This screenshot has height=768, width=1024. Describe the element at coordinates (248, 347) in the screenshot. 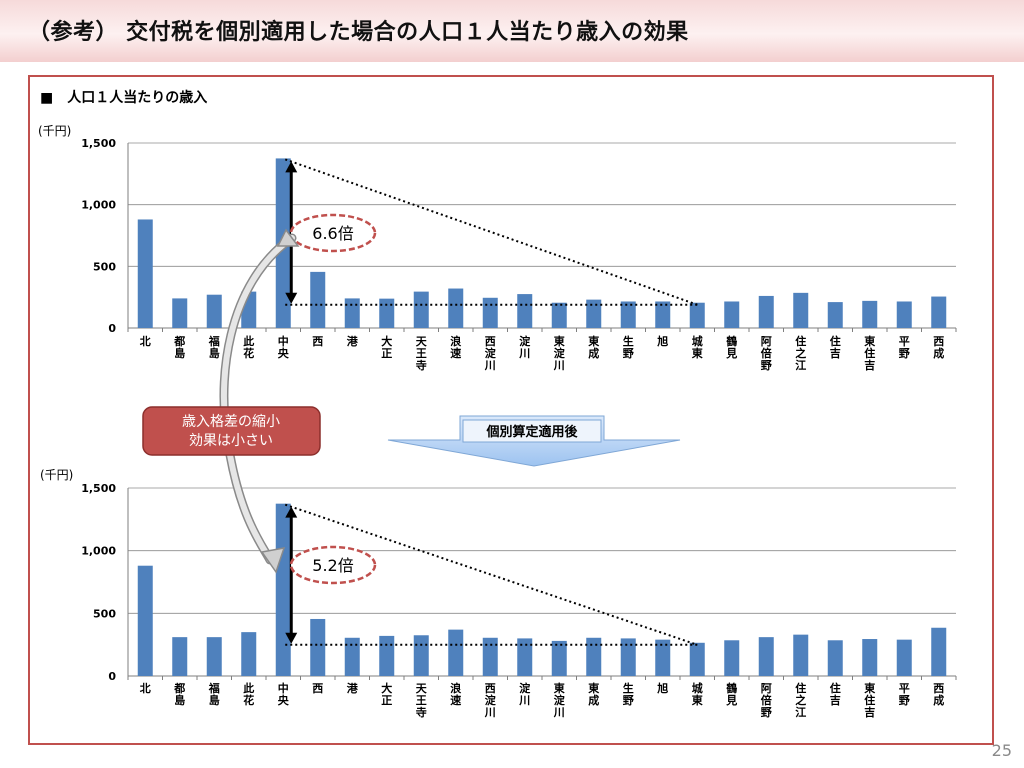

I see `x-tick-label: 此花` at that location.